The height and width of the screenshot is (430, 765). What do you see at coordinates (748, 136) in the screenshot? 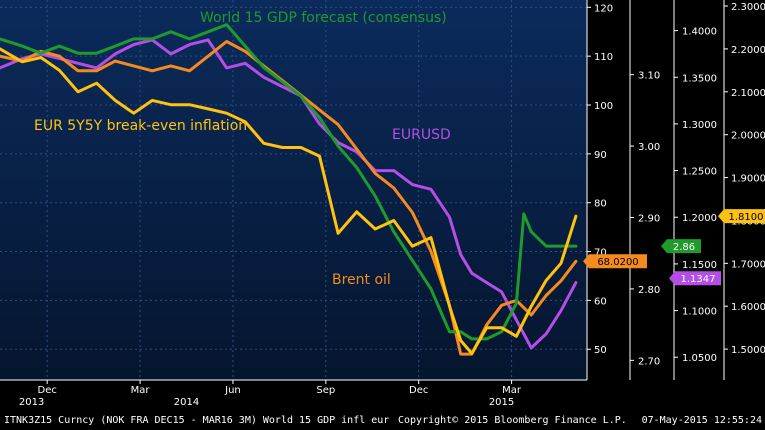
I see `breakeven-tick-label: 2.0000` at bounding box center [748, 136].